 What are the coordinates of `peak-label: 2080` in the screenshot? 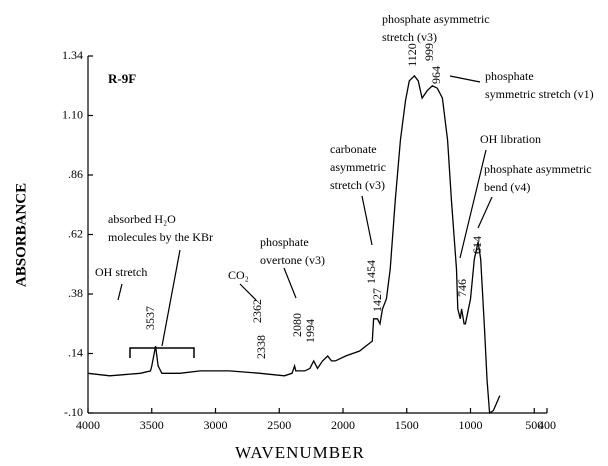 It's located at (297, 325).